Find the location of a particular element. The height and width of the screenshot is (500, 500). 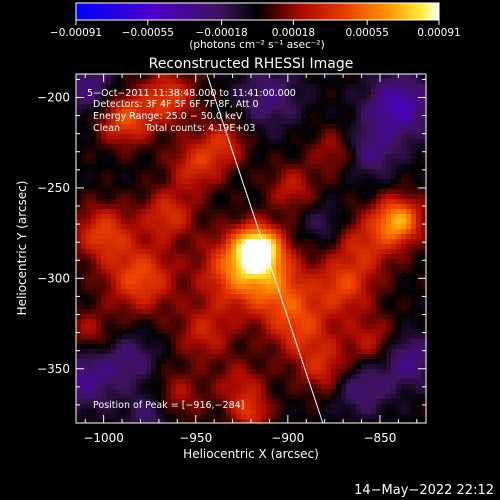

y-tick-label: −300 is located at coordinates (53, 278).